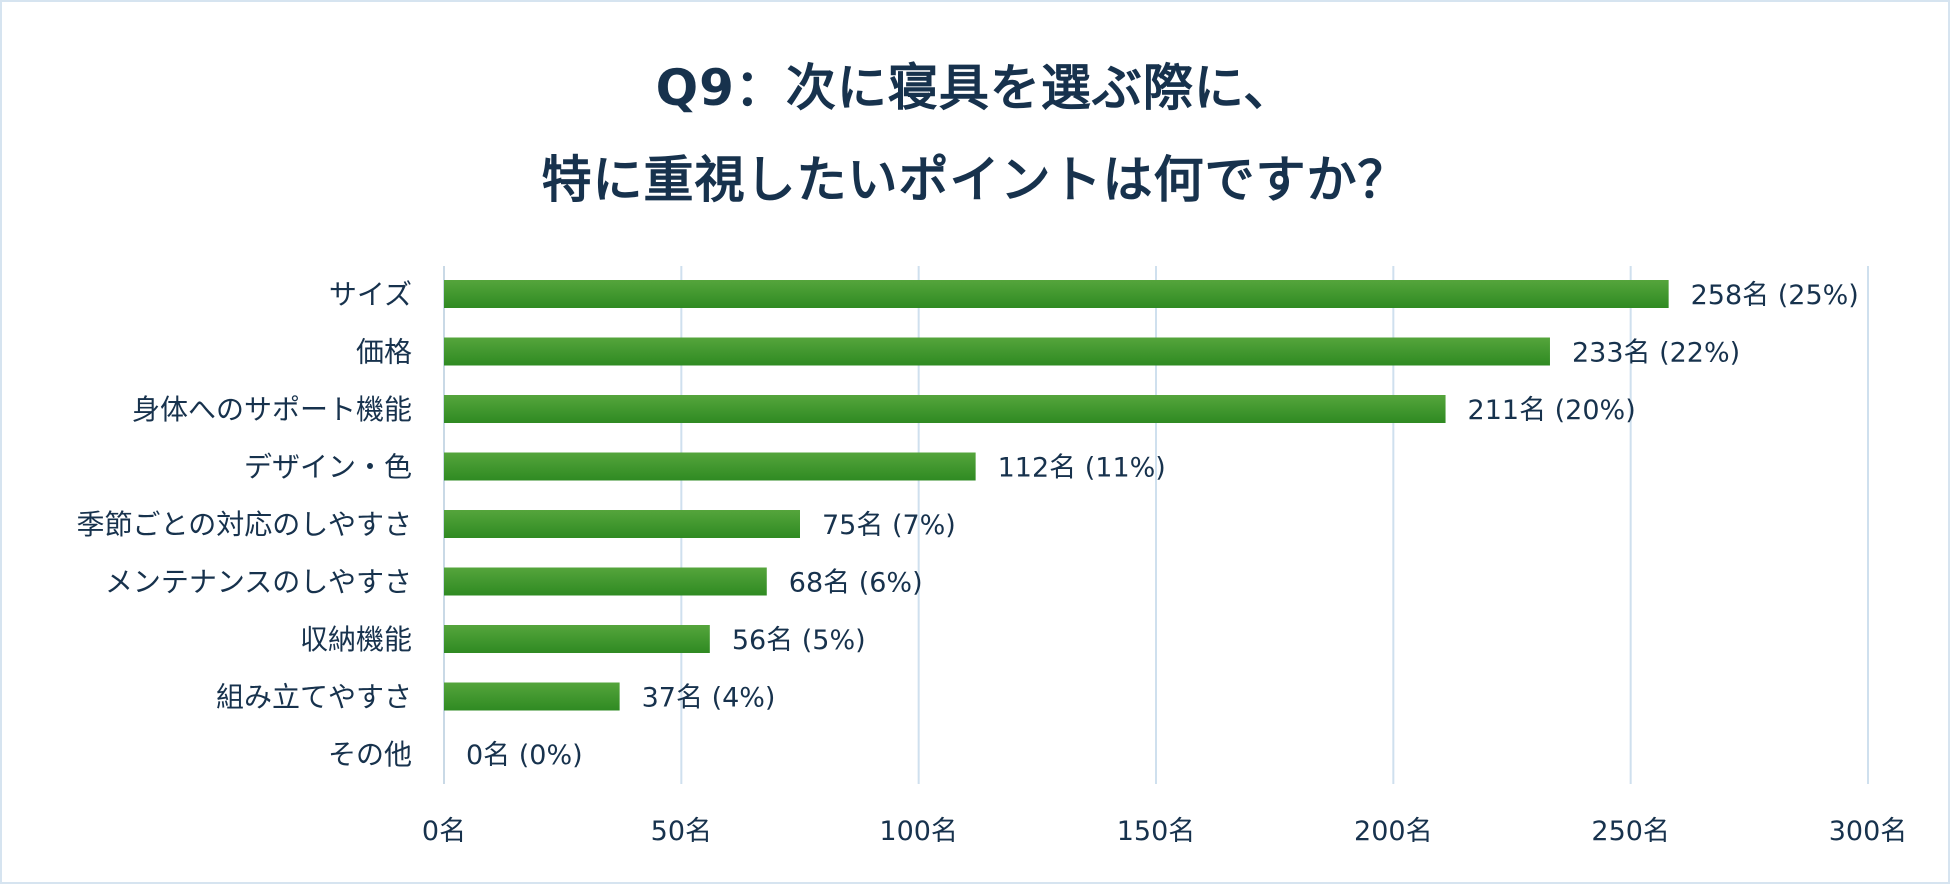 The image size is (1950, 896). What do you see at coordinates (918, 831) in the screenshot?
I see `x-tick-label: 100名` at bounding box center [918, 831].